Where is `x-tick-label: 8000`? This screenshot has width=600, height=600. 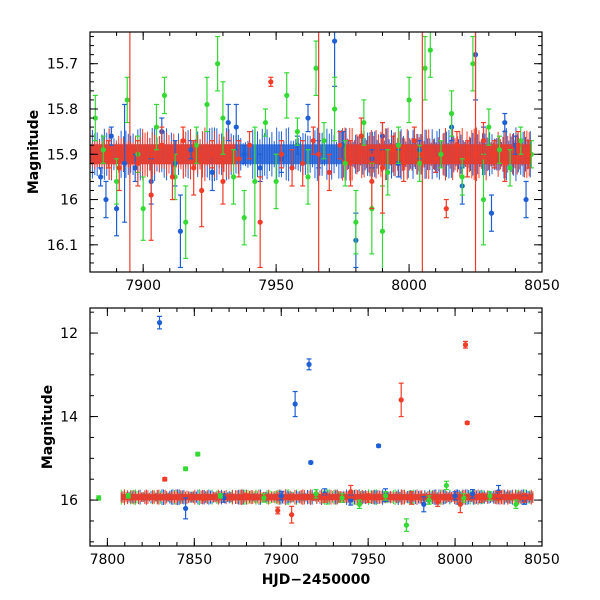 x-tick-label: 8000 is located at coordinates (455, 560).